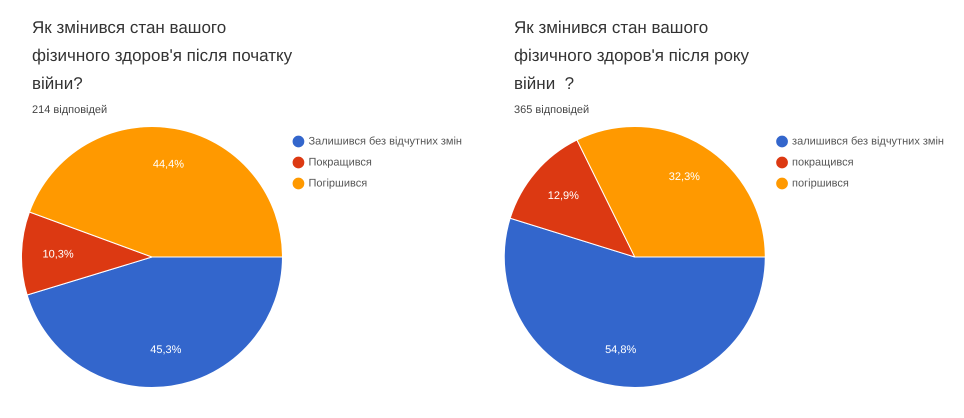 Image resolution: width=964 pixels, height=418 pixels. I want to click on legend-label: Залишився без відчутних змін, so click(385, 142).